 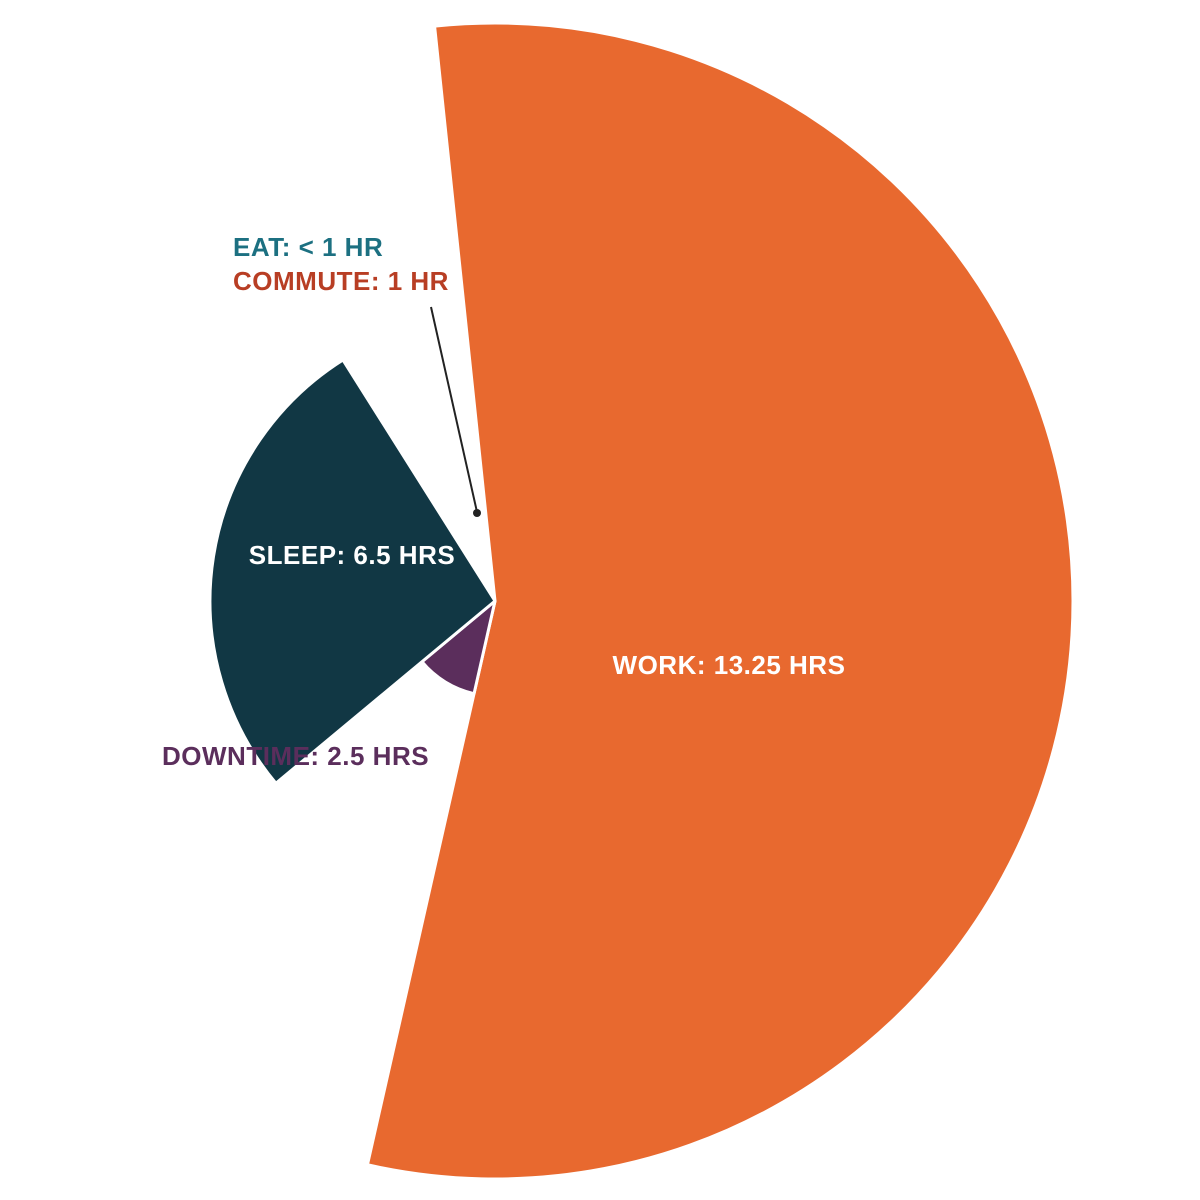 I want to click on commute-label: COMMUTE: 1 HR, so click(x=341, y=281).